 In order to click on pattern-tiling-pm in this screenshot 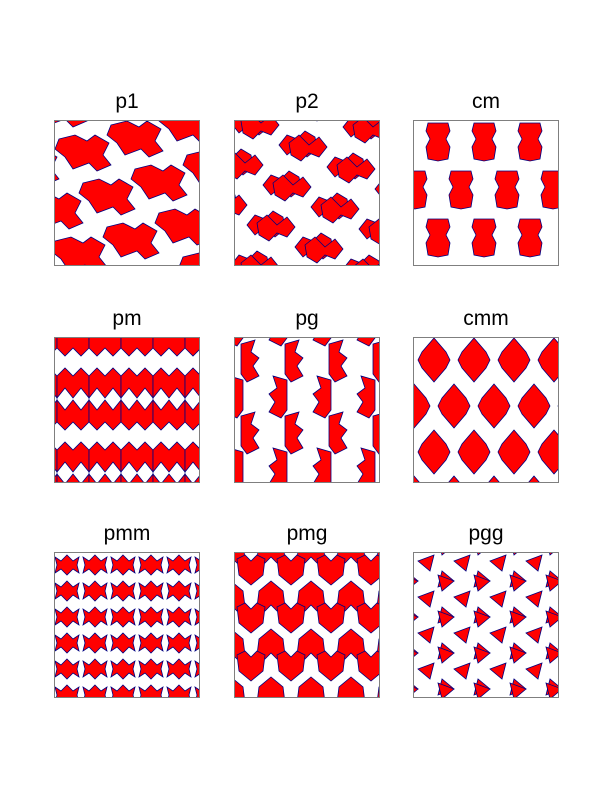, I will do `click(127, 410)`.